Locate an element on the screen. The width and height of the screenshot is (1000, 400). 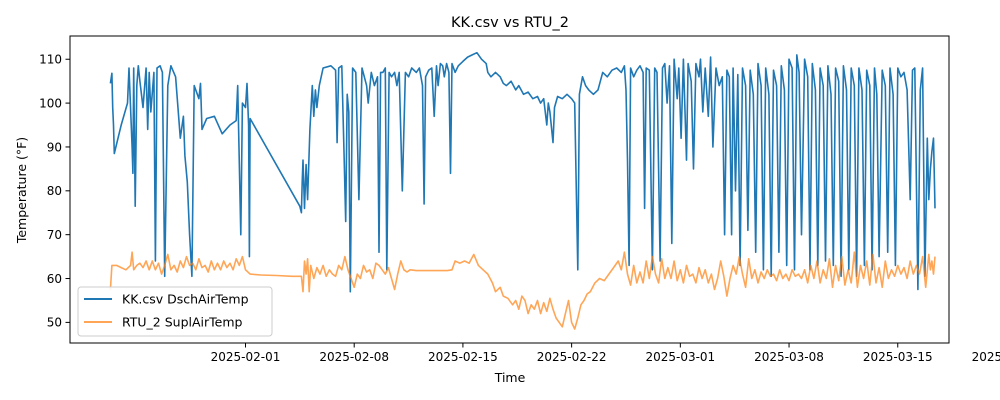
y-axis-label: Temperature (°F) is located at coordinates (21, 190).